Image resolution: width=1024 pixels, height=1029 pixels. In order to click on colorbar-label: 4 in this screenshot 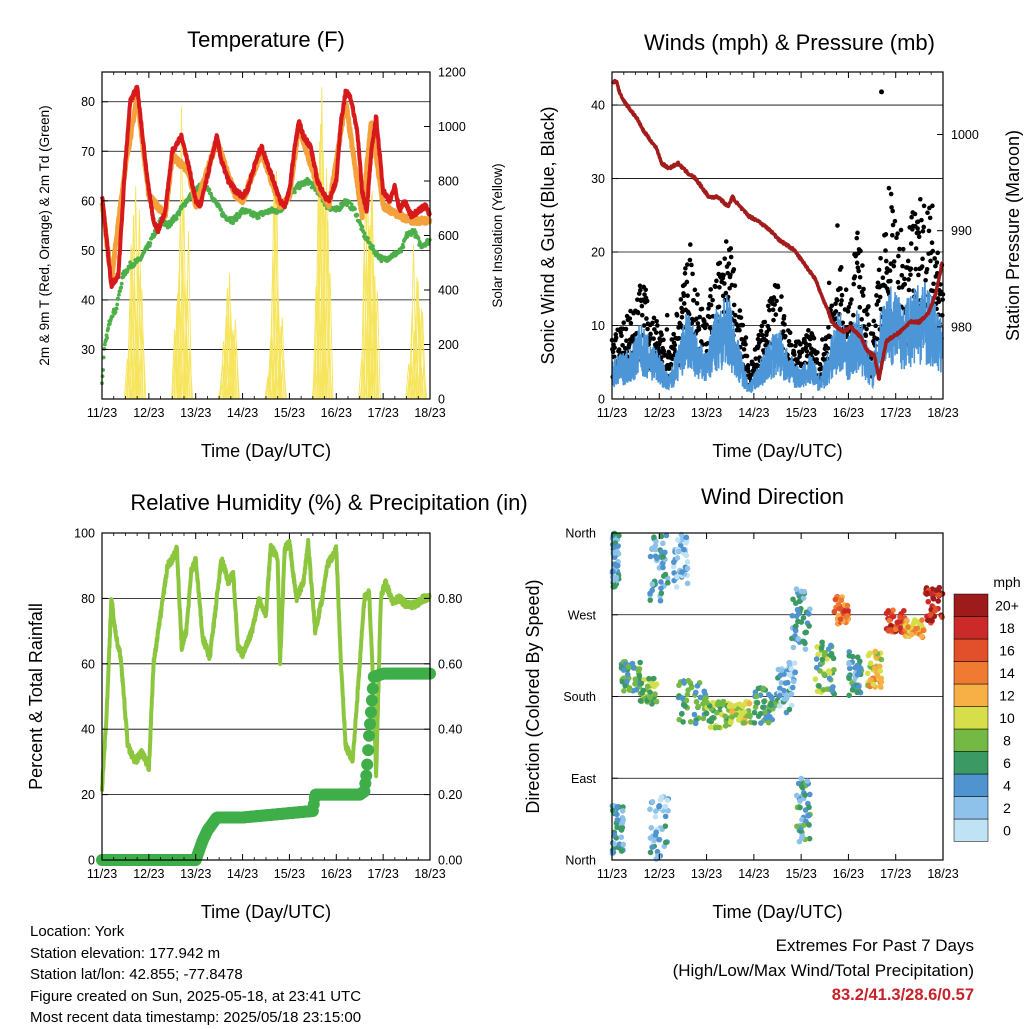, I will do `click(1007, 785)`.